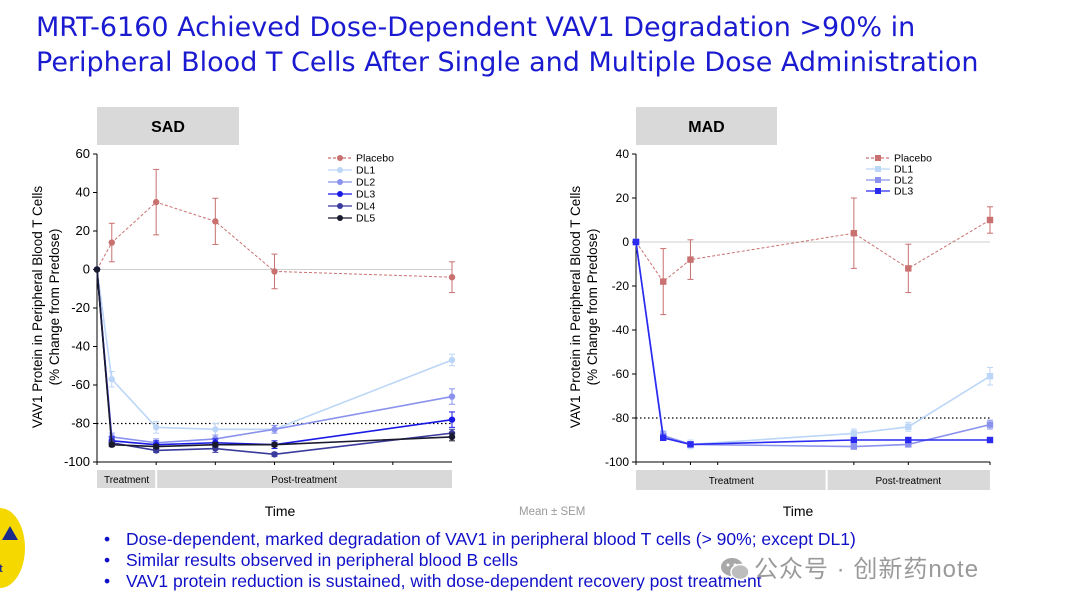  I want to click on footnote-mean-sem: Mean ± SEM, so click(552, 512).